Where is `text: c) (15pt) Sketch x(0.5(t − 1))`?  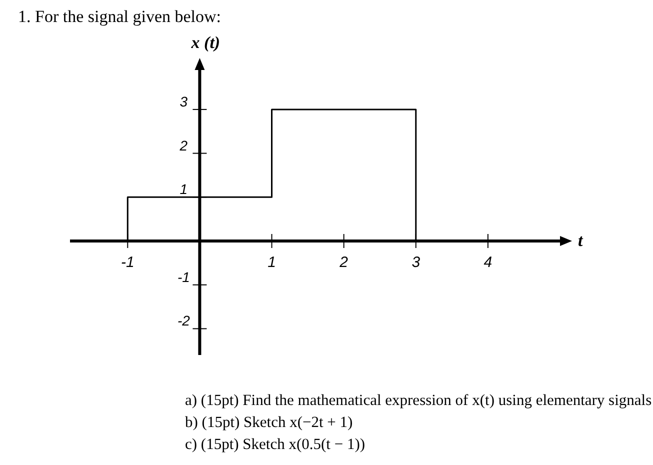
text: c) (15pt) Sketch x(0.5(t − 1)) is located at coordinates (275, 444).